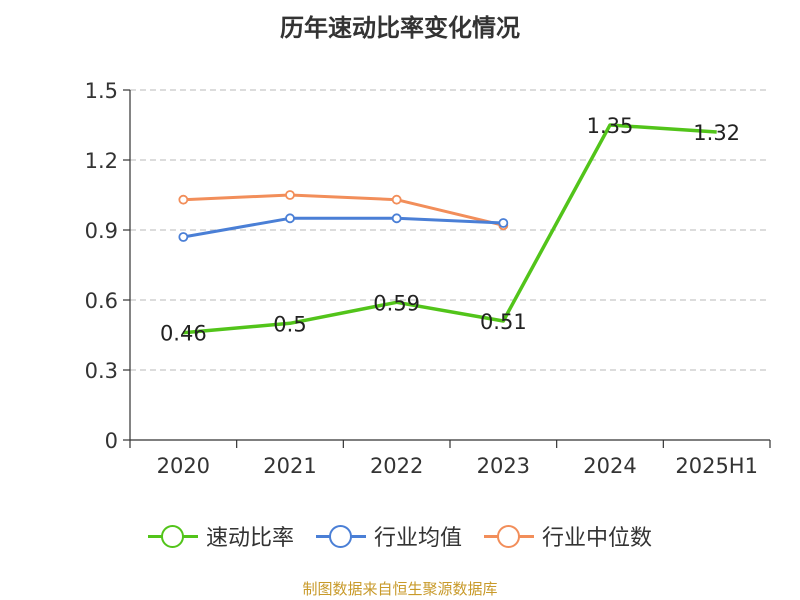 The image size is (800, 600). I want to click on data-label: 0.46, so click(183, 334).